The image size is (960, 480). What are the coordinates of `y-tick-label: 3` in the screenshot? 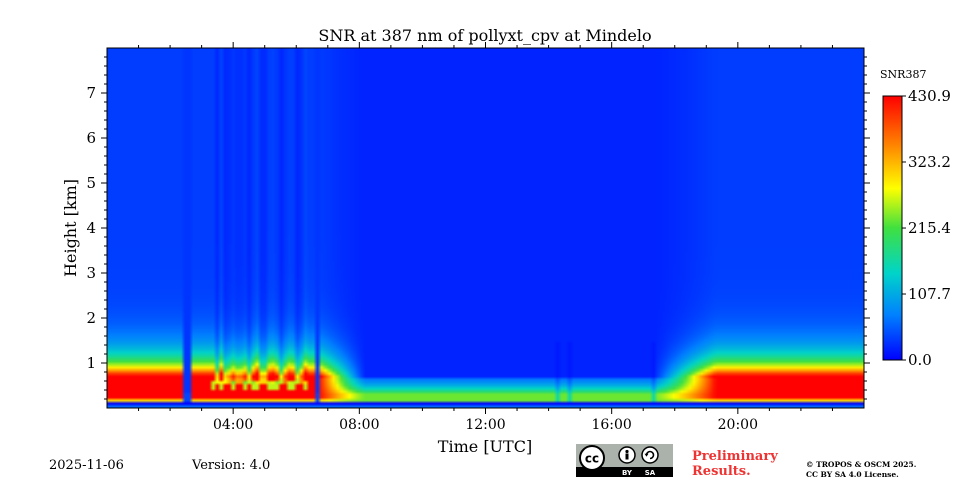 It's located at (91, 273).